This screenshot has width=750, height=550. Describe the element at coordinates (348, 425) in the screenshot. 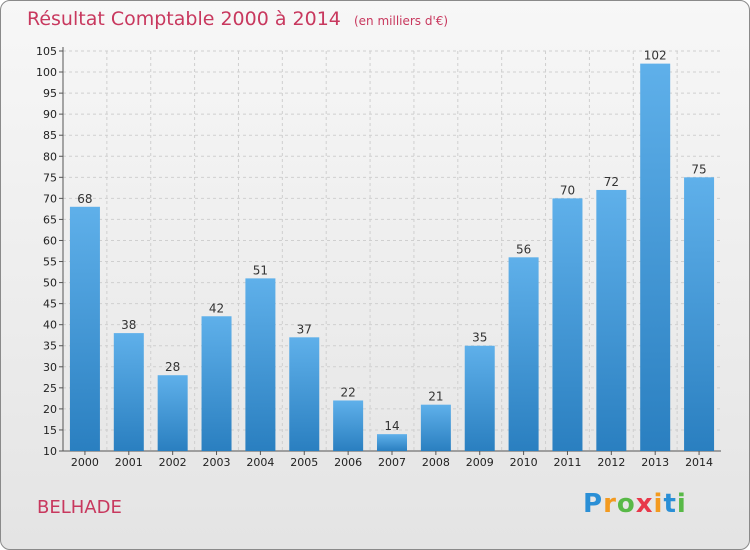

I see `bar-2006` at that location.